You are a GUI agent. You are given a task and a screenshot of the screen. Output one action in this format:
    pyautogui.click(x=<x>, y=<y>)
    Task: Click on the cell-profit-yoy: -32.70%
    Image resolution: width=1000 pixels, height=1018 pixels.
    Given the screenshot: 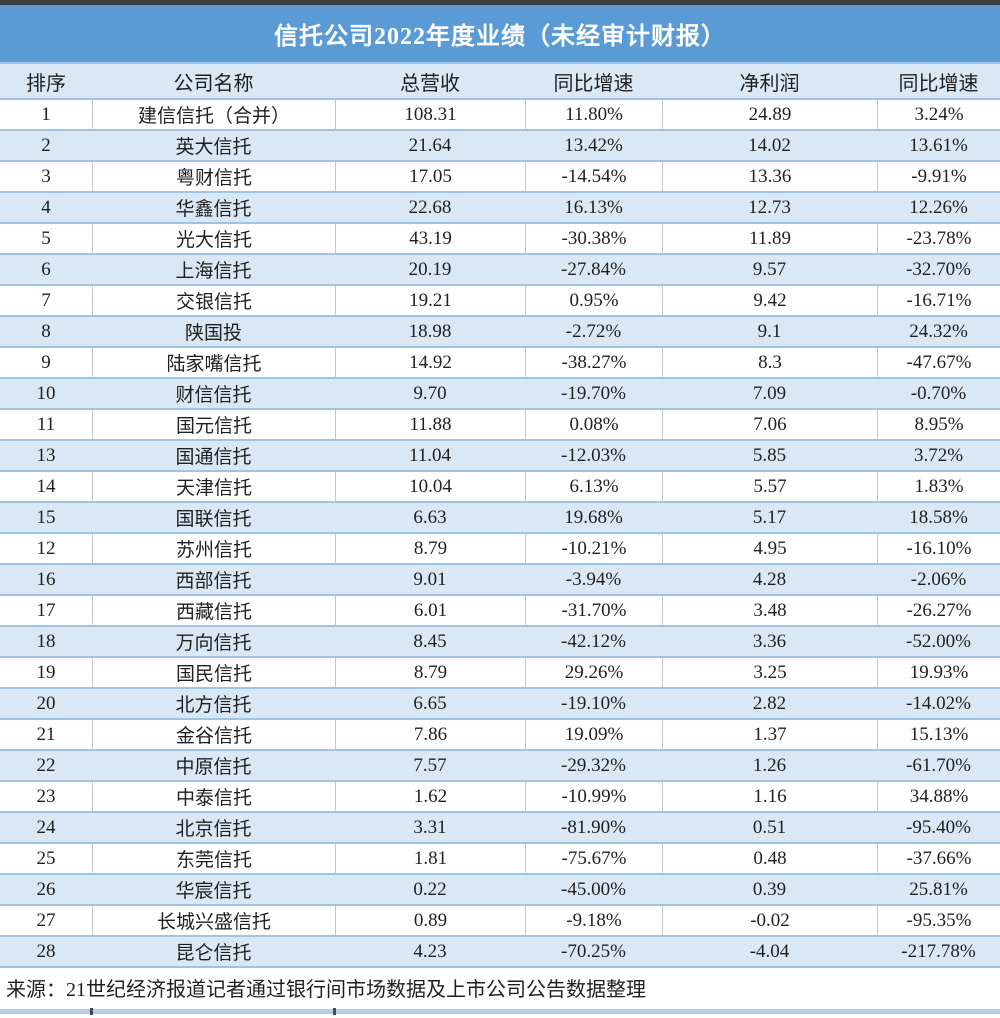 What is the action you would take?
    pyautogui.click(x=938, y=269)
    